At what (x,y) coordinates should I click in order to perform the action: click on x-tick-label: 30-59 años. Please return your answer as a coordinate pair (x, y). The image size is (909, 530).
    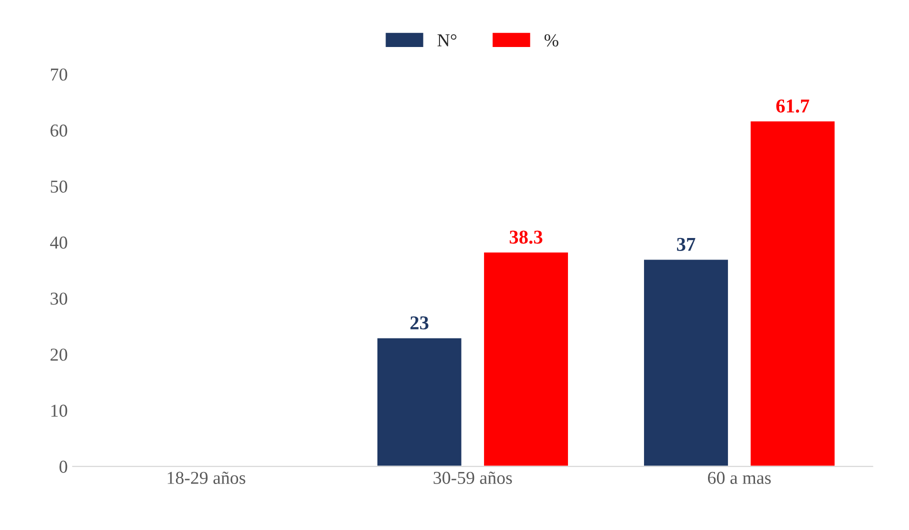
    Looking at the image, I should click on (473, 478).